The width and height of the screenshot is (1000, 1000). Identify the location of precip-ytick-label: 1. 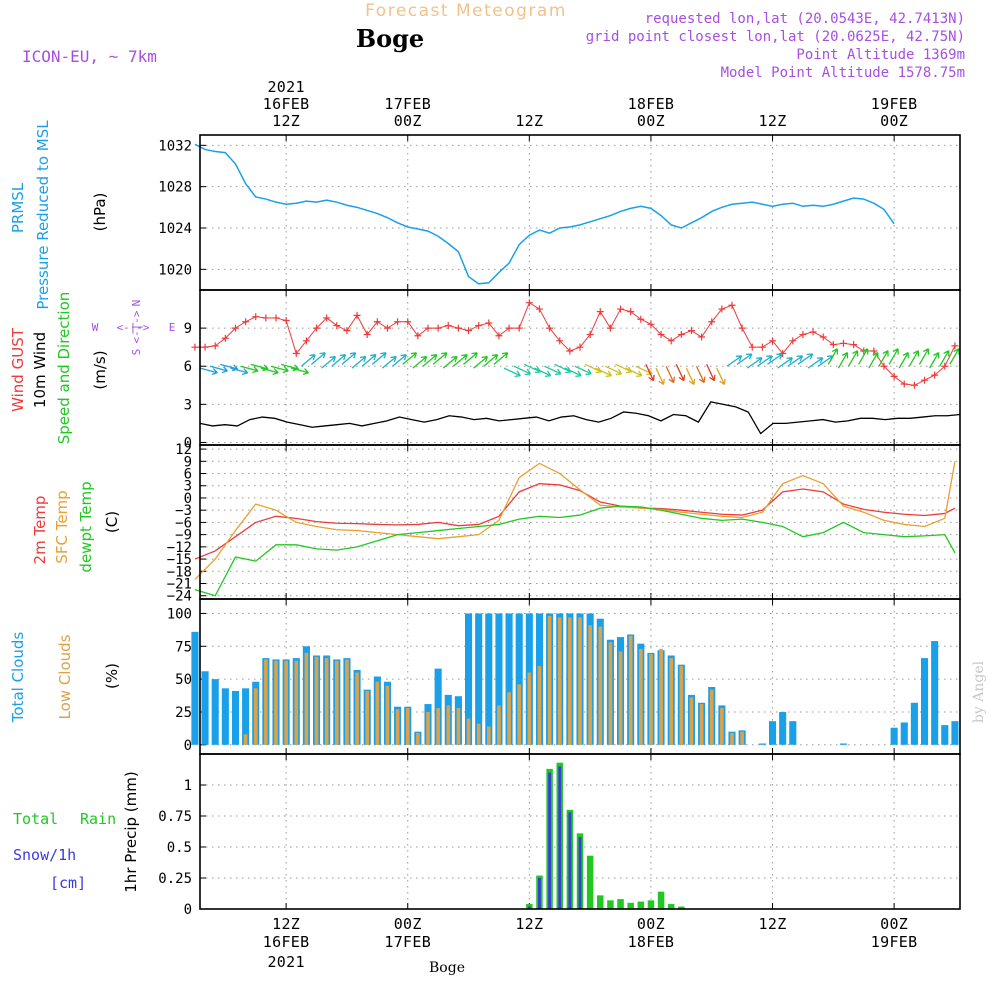
(188, 786).